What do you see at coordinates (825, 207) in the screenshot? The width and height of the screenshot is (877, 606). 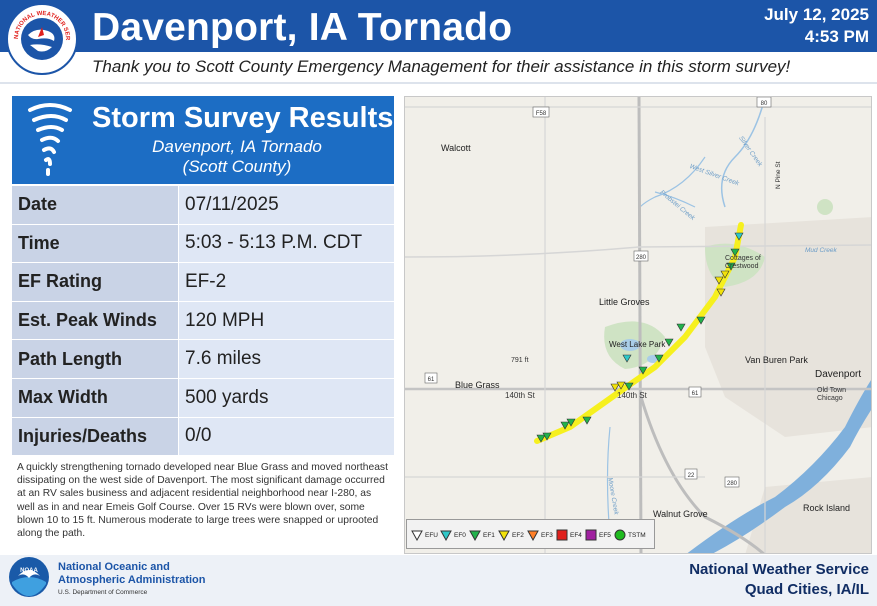 I see `park-area` at bounding box center [825, 207].